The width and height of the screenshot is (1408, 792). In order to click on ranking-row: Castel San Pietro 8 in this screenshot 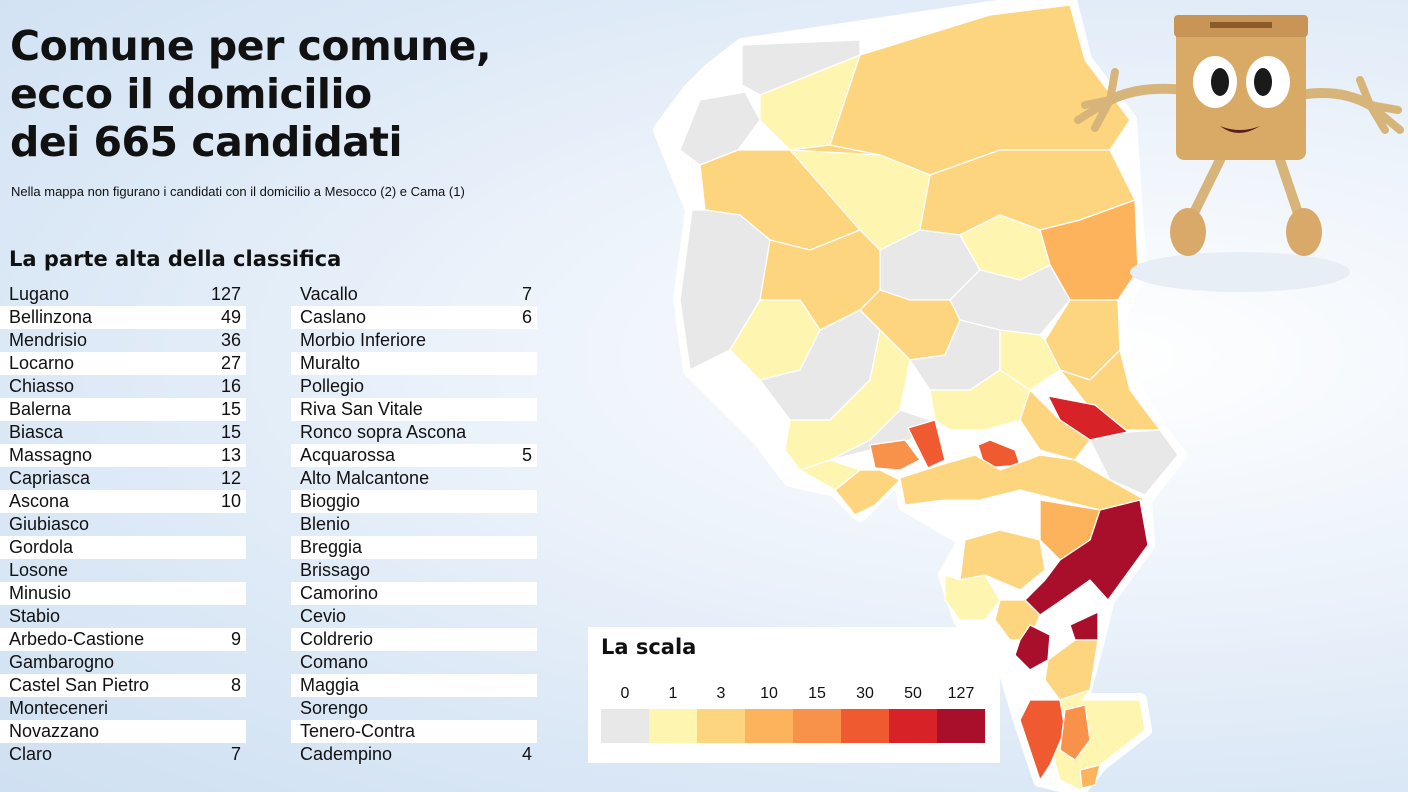, I will do `click(123, 685)`.